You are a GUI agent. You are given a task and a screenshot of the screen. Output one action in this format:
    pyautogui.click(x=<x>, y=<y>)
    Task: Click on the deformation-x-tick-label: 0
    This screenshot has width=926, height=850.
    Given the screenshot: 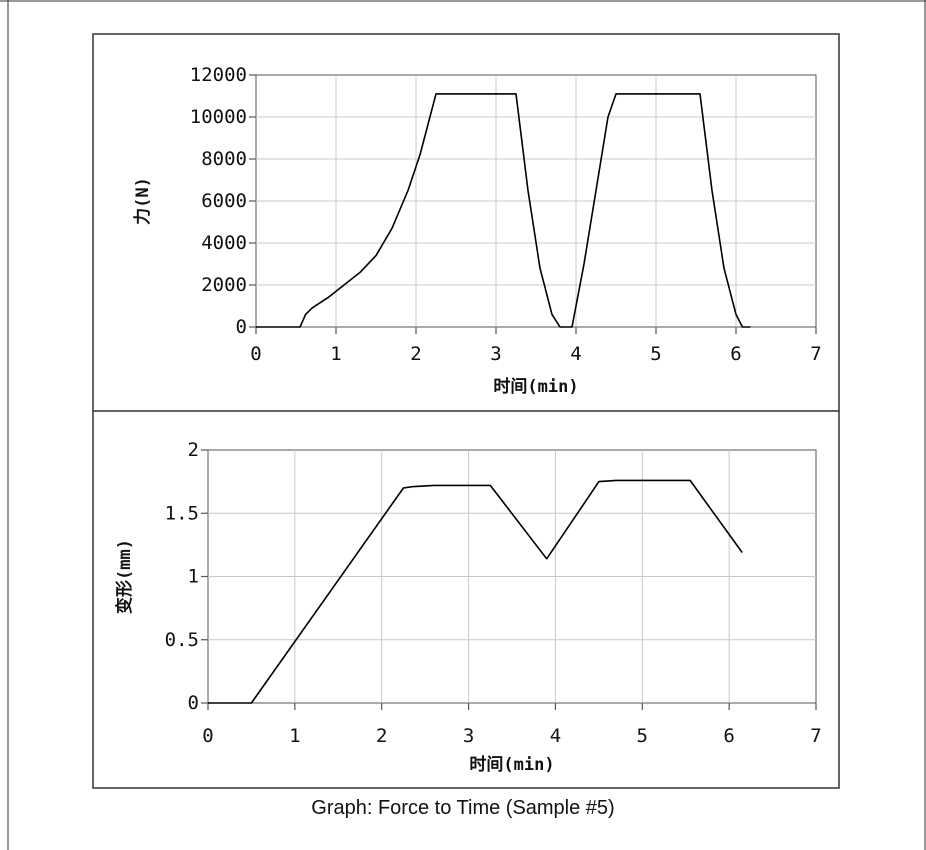 What is the action you would take?
    pyautogui.click(x=207, y=736)
    